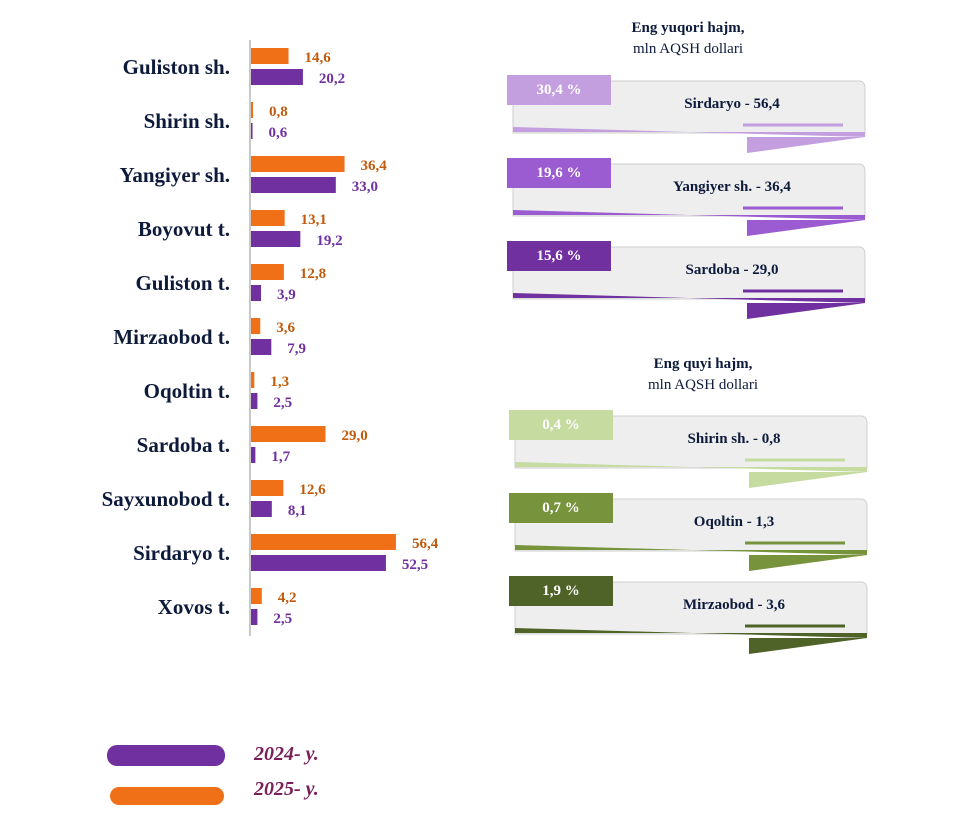 The image size is (962, 831). Describe the element at coordinates (182, 283) in the screenshot. I see `category-label: Guliston t.` at that location.